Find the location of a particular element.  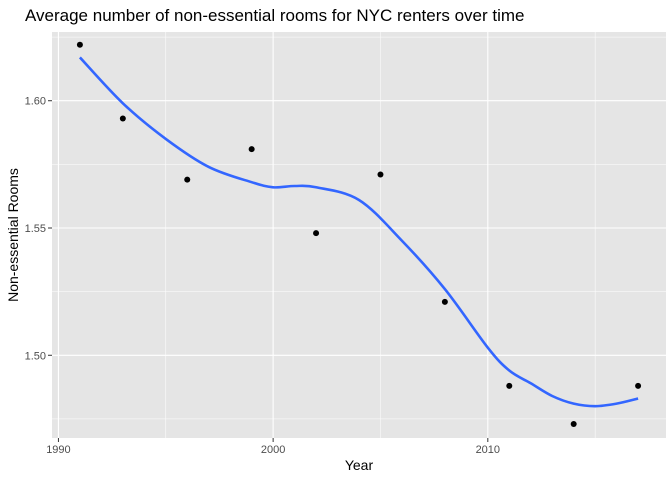

x-tick-label-0: 1990 is located at coordinates (58, 450).